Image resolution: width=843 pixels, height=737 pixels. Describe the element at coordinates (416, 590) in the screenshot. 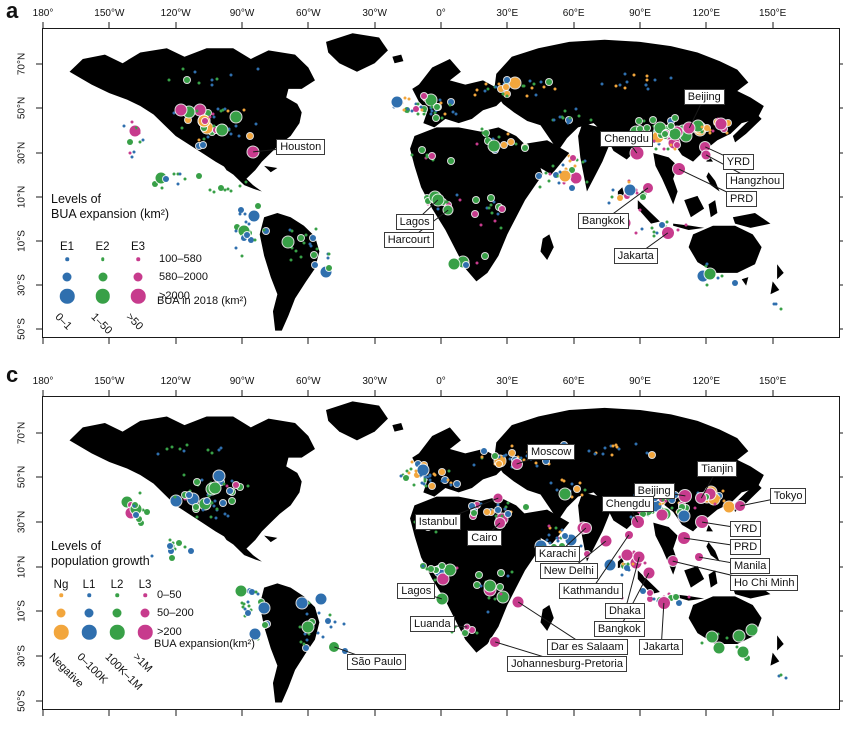

I see `city-label-lagos: Lagos` at that location.